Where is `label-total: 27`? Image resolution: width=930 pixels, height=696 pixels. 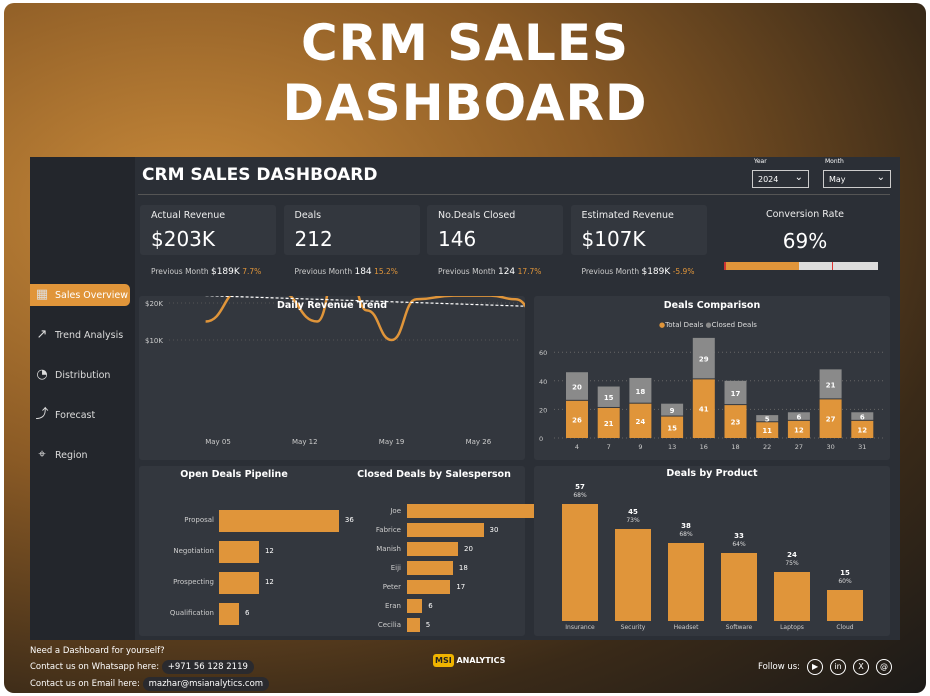
label-total: 27 is located at coordinates (831, 420).